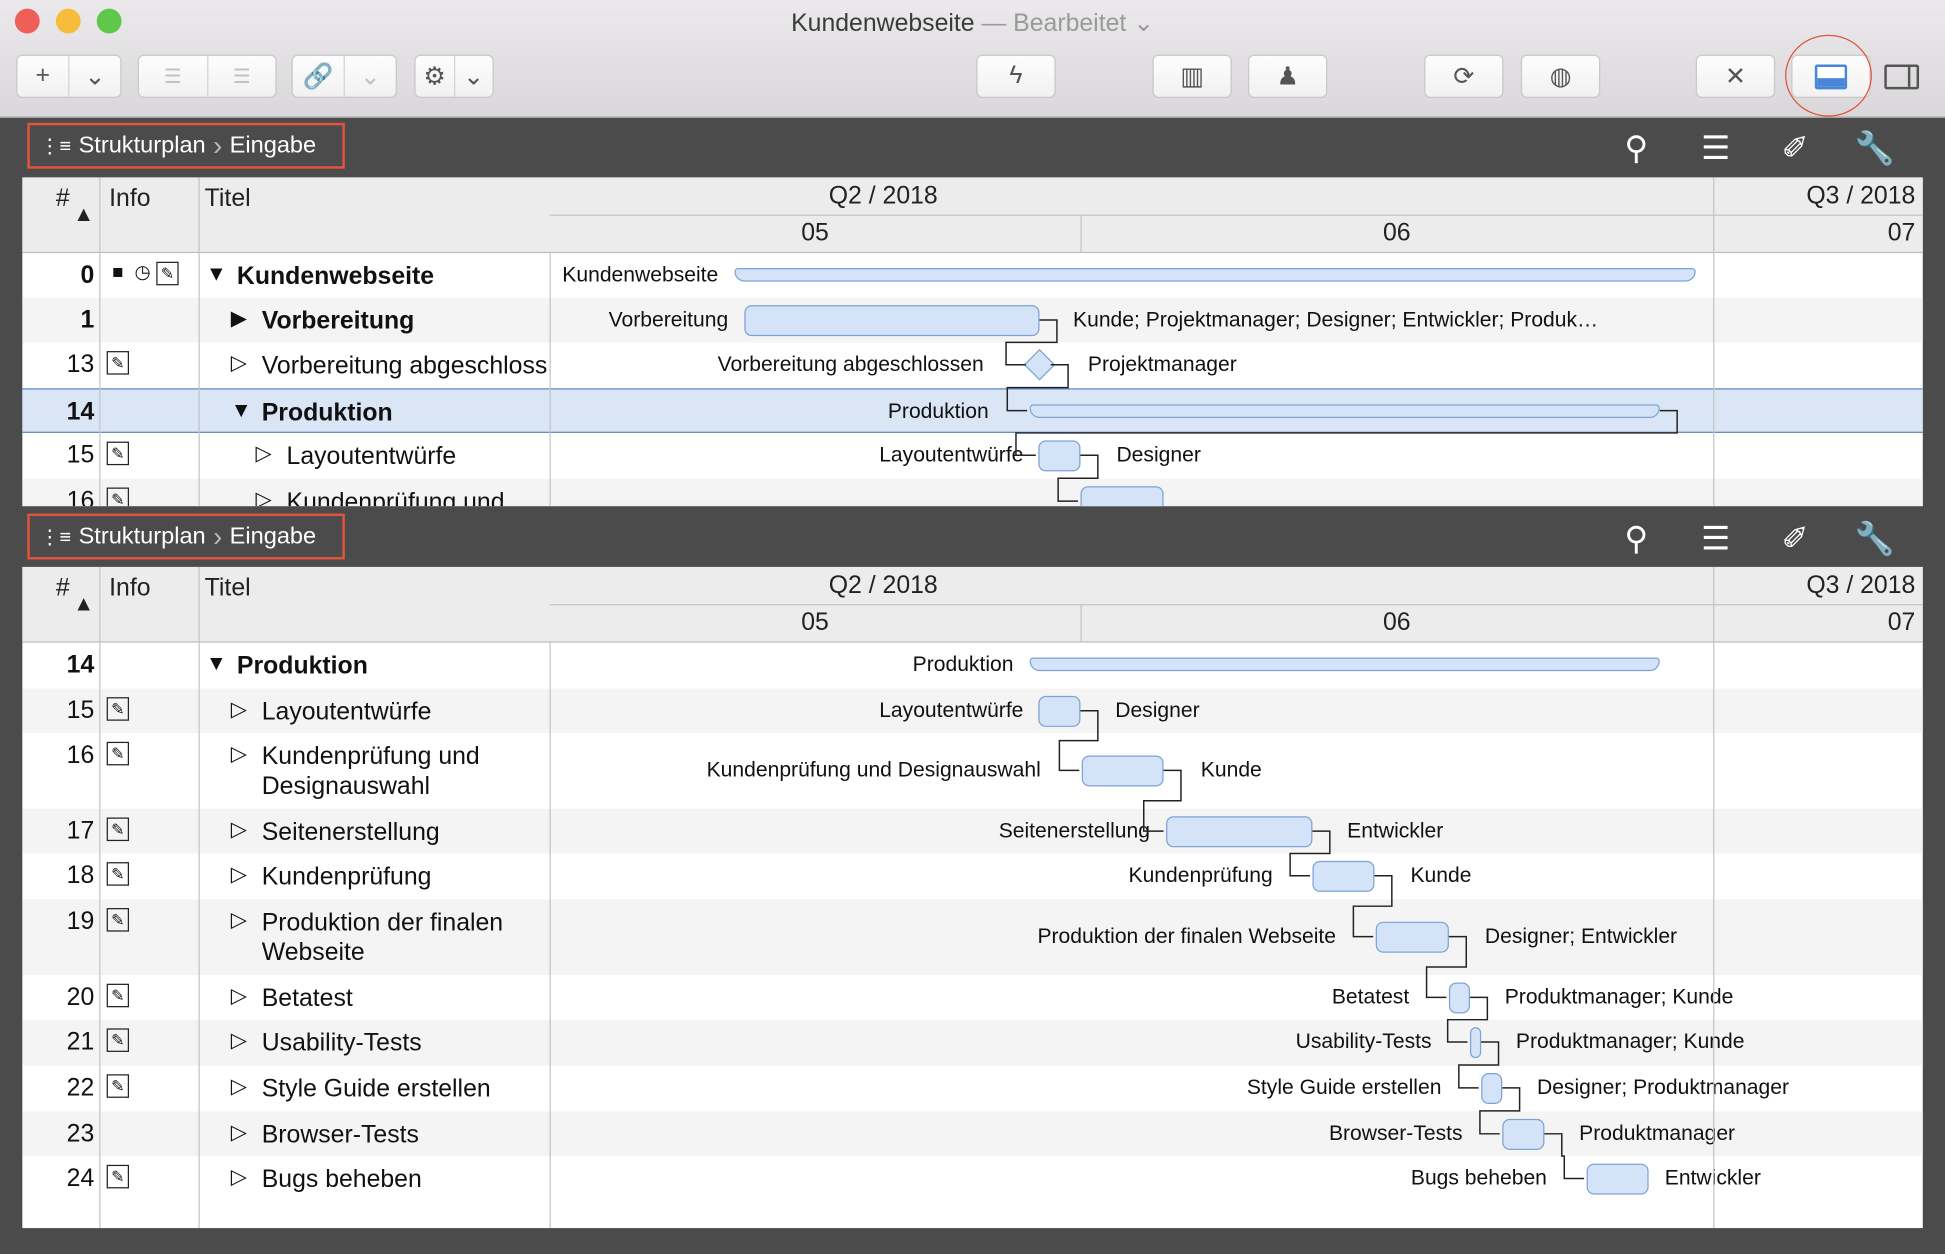  What do you see at coordinates (335, 276) in the screenshot?
I see `row-title: Kundenwebseite` at bounding box center [335, 276].